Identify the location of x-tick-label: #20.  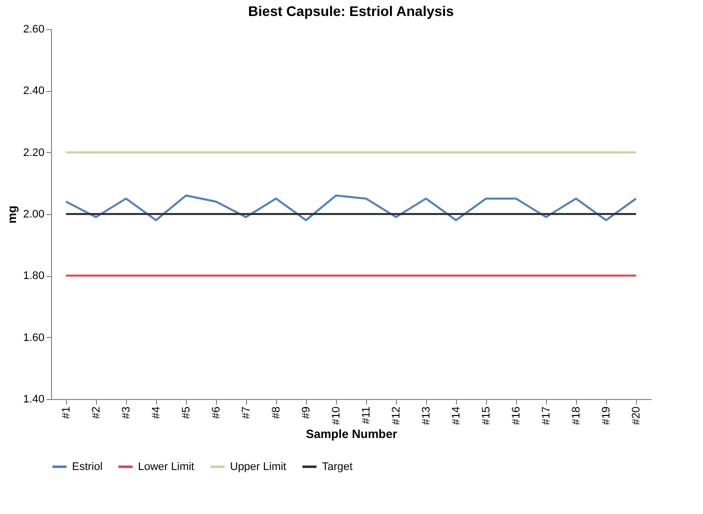
(636, 415).